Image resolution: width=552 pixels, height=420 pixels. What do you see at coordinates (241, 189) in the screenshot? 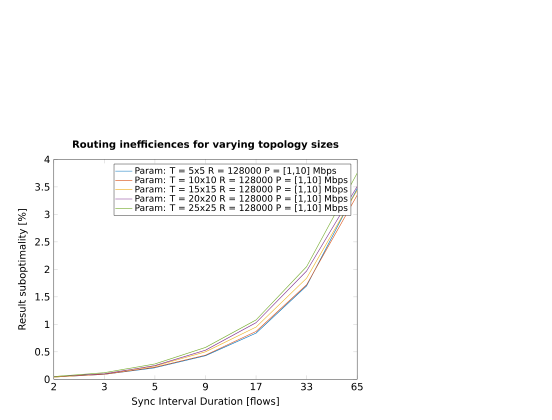
I see `legend-label: Param: T = 15x15 R = 128000 P = [1,10] Mbps` at bounding box center [241, 189].